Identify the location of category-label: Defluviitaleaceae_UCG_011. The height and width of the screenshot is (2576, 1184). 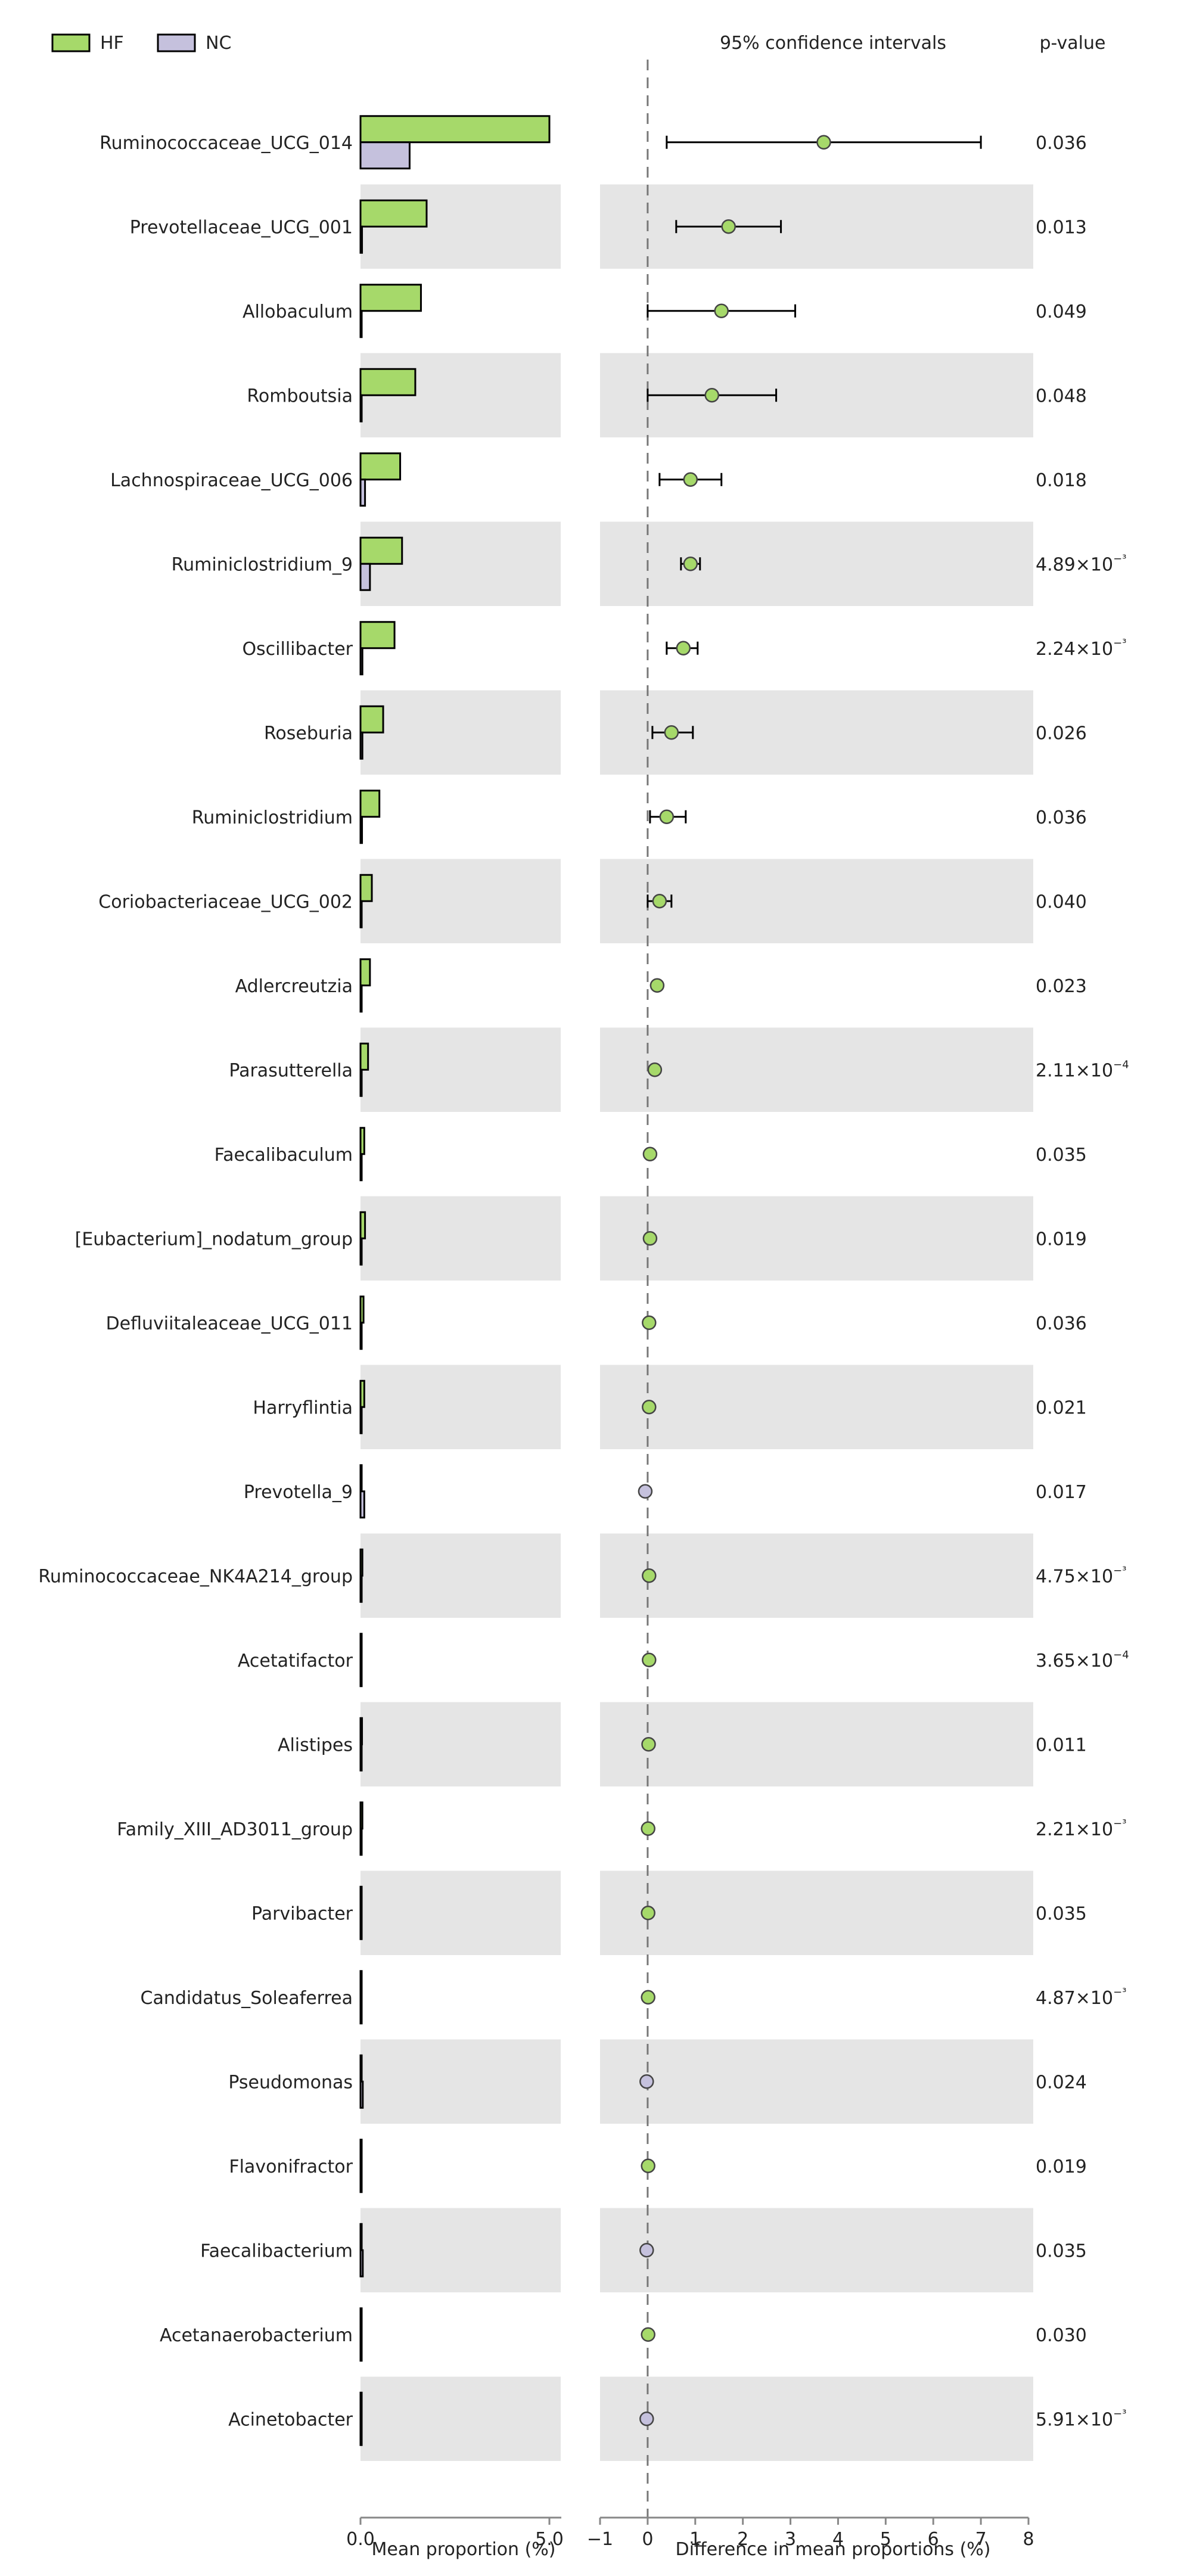
(229, 1323).